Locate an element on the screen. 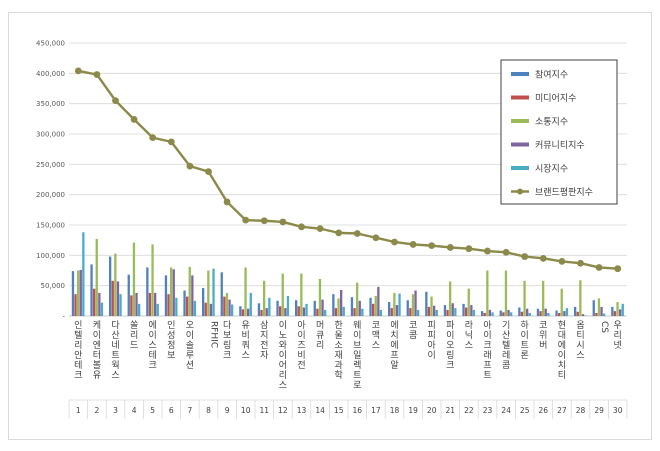  y-tick-label-4: 200,000 is located at coordinates (50, 195).